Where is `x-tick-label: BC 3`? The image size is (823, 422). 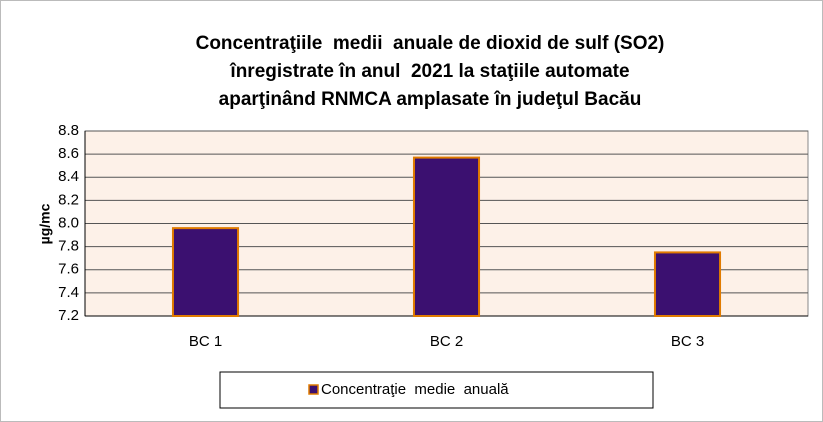 x-tick-label: BC 3 is located at coordinates (687, 341).